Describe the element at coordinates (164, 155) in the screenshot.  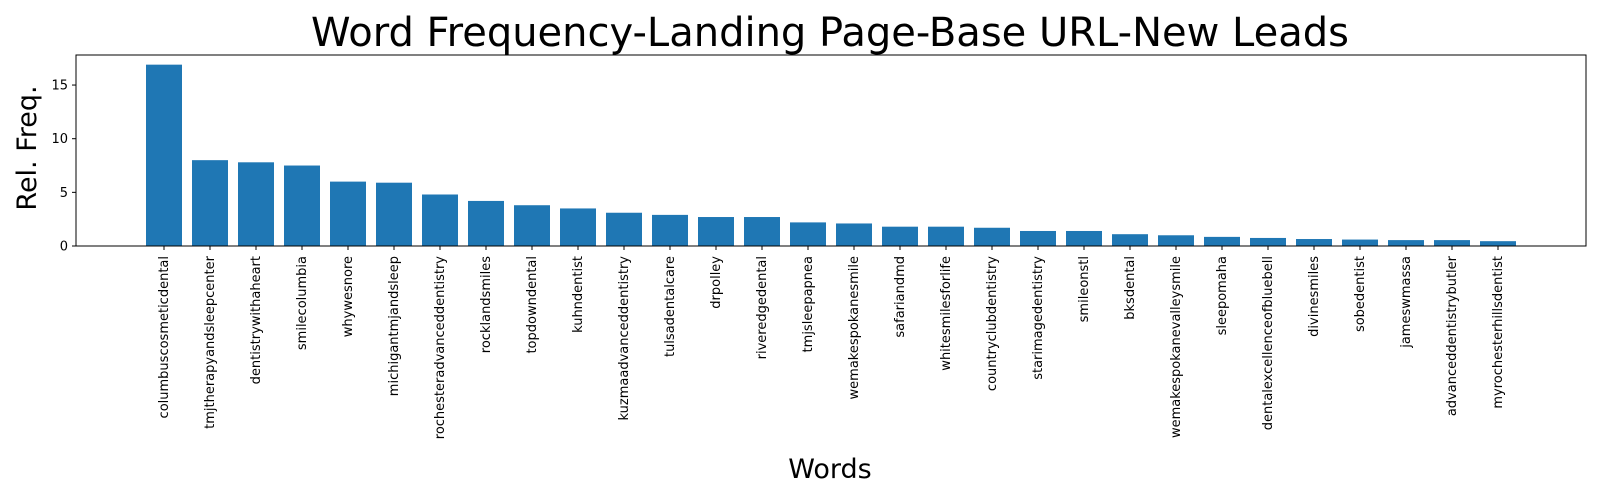
I see `bar-columbuscosmeticdental` at that location.